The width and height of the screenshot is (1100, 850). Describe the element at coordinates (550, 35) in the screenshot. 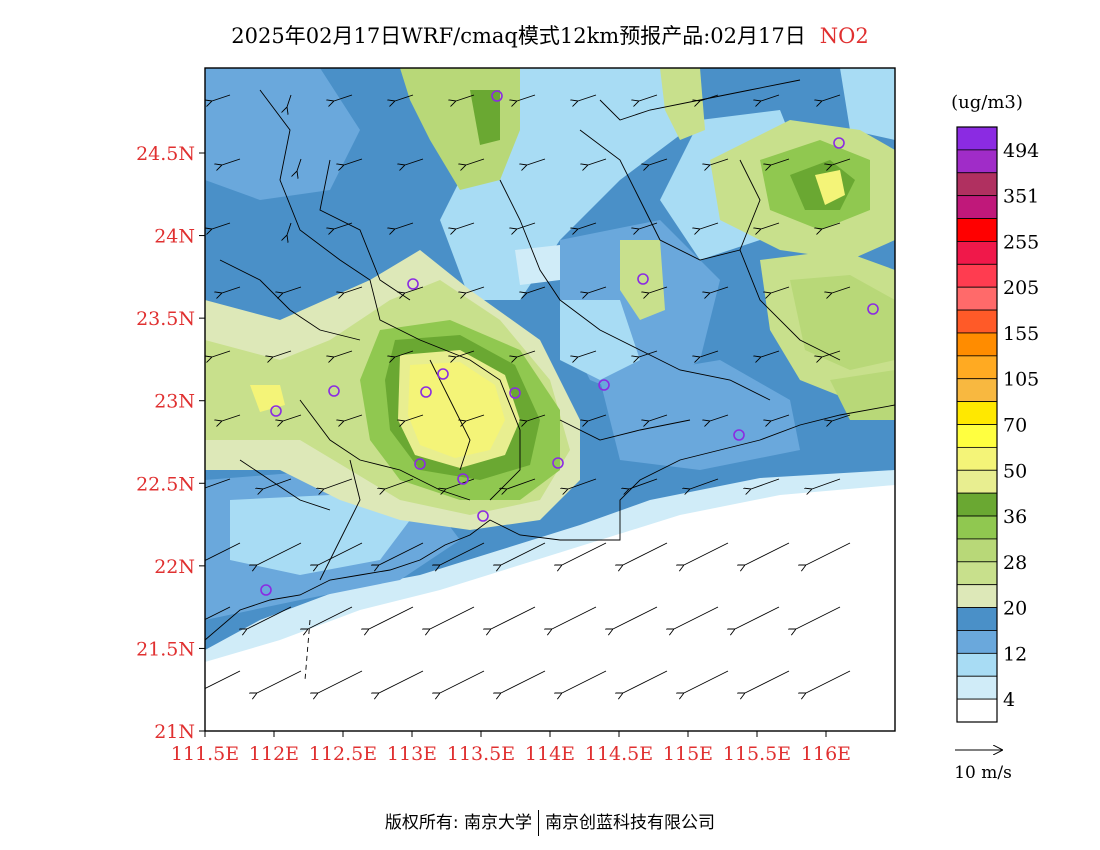

I see `chart-title: 2025年02月17日WRF/cmaq模式12km预报产品:02月17日 NO2` at that location.